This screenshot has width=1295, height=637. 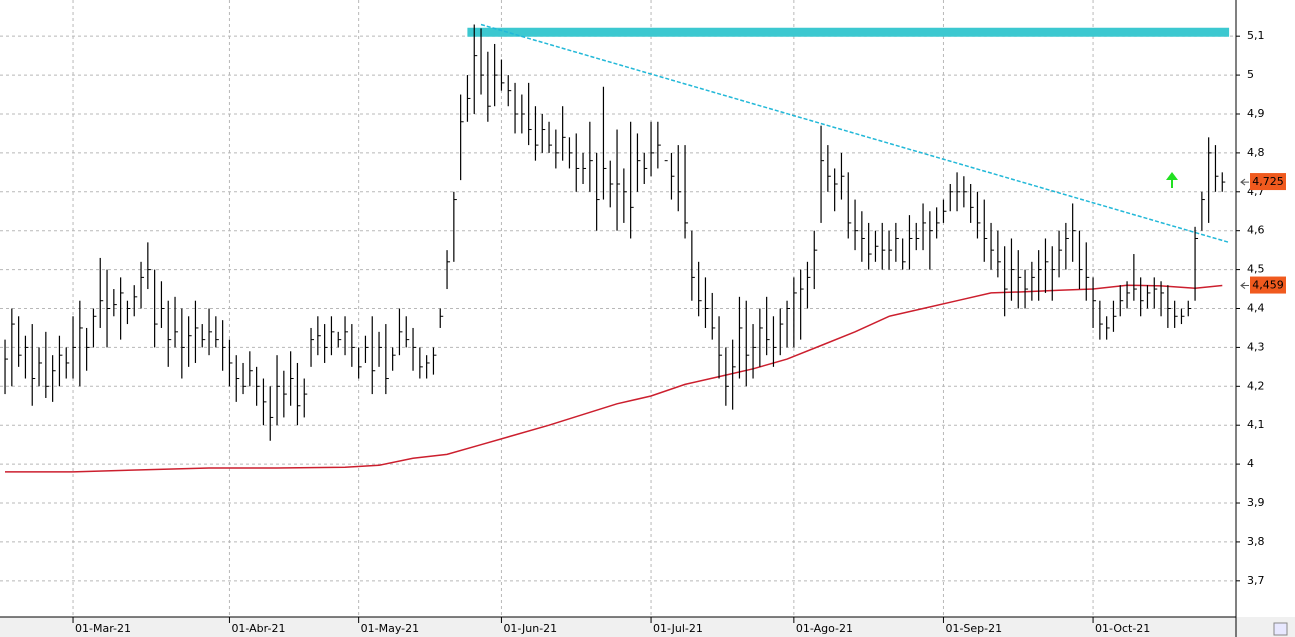 I want to click on x-tick-label: 01-Oct-21, so click(x=1122, y=628).